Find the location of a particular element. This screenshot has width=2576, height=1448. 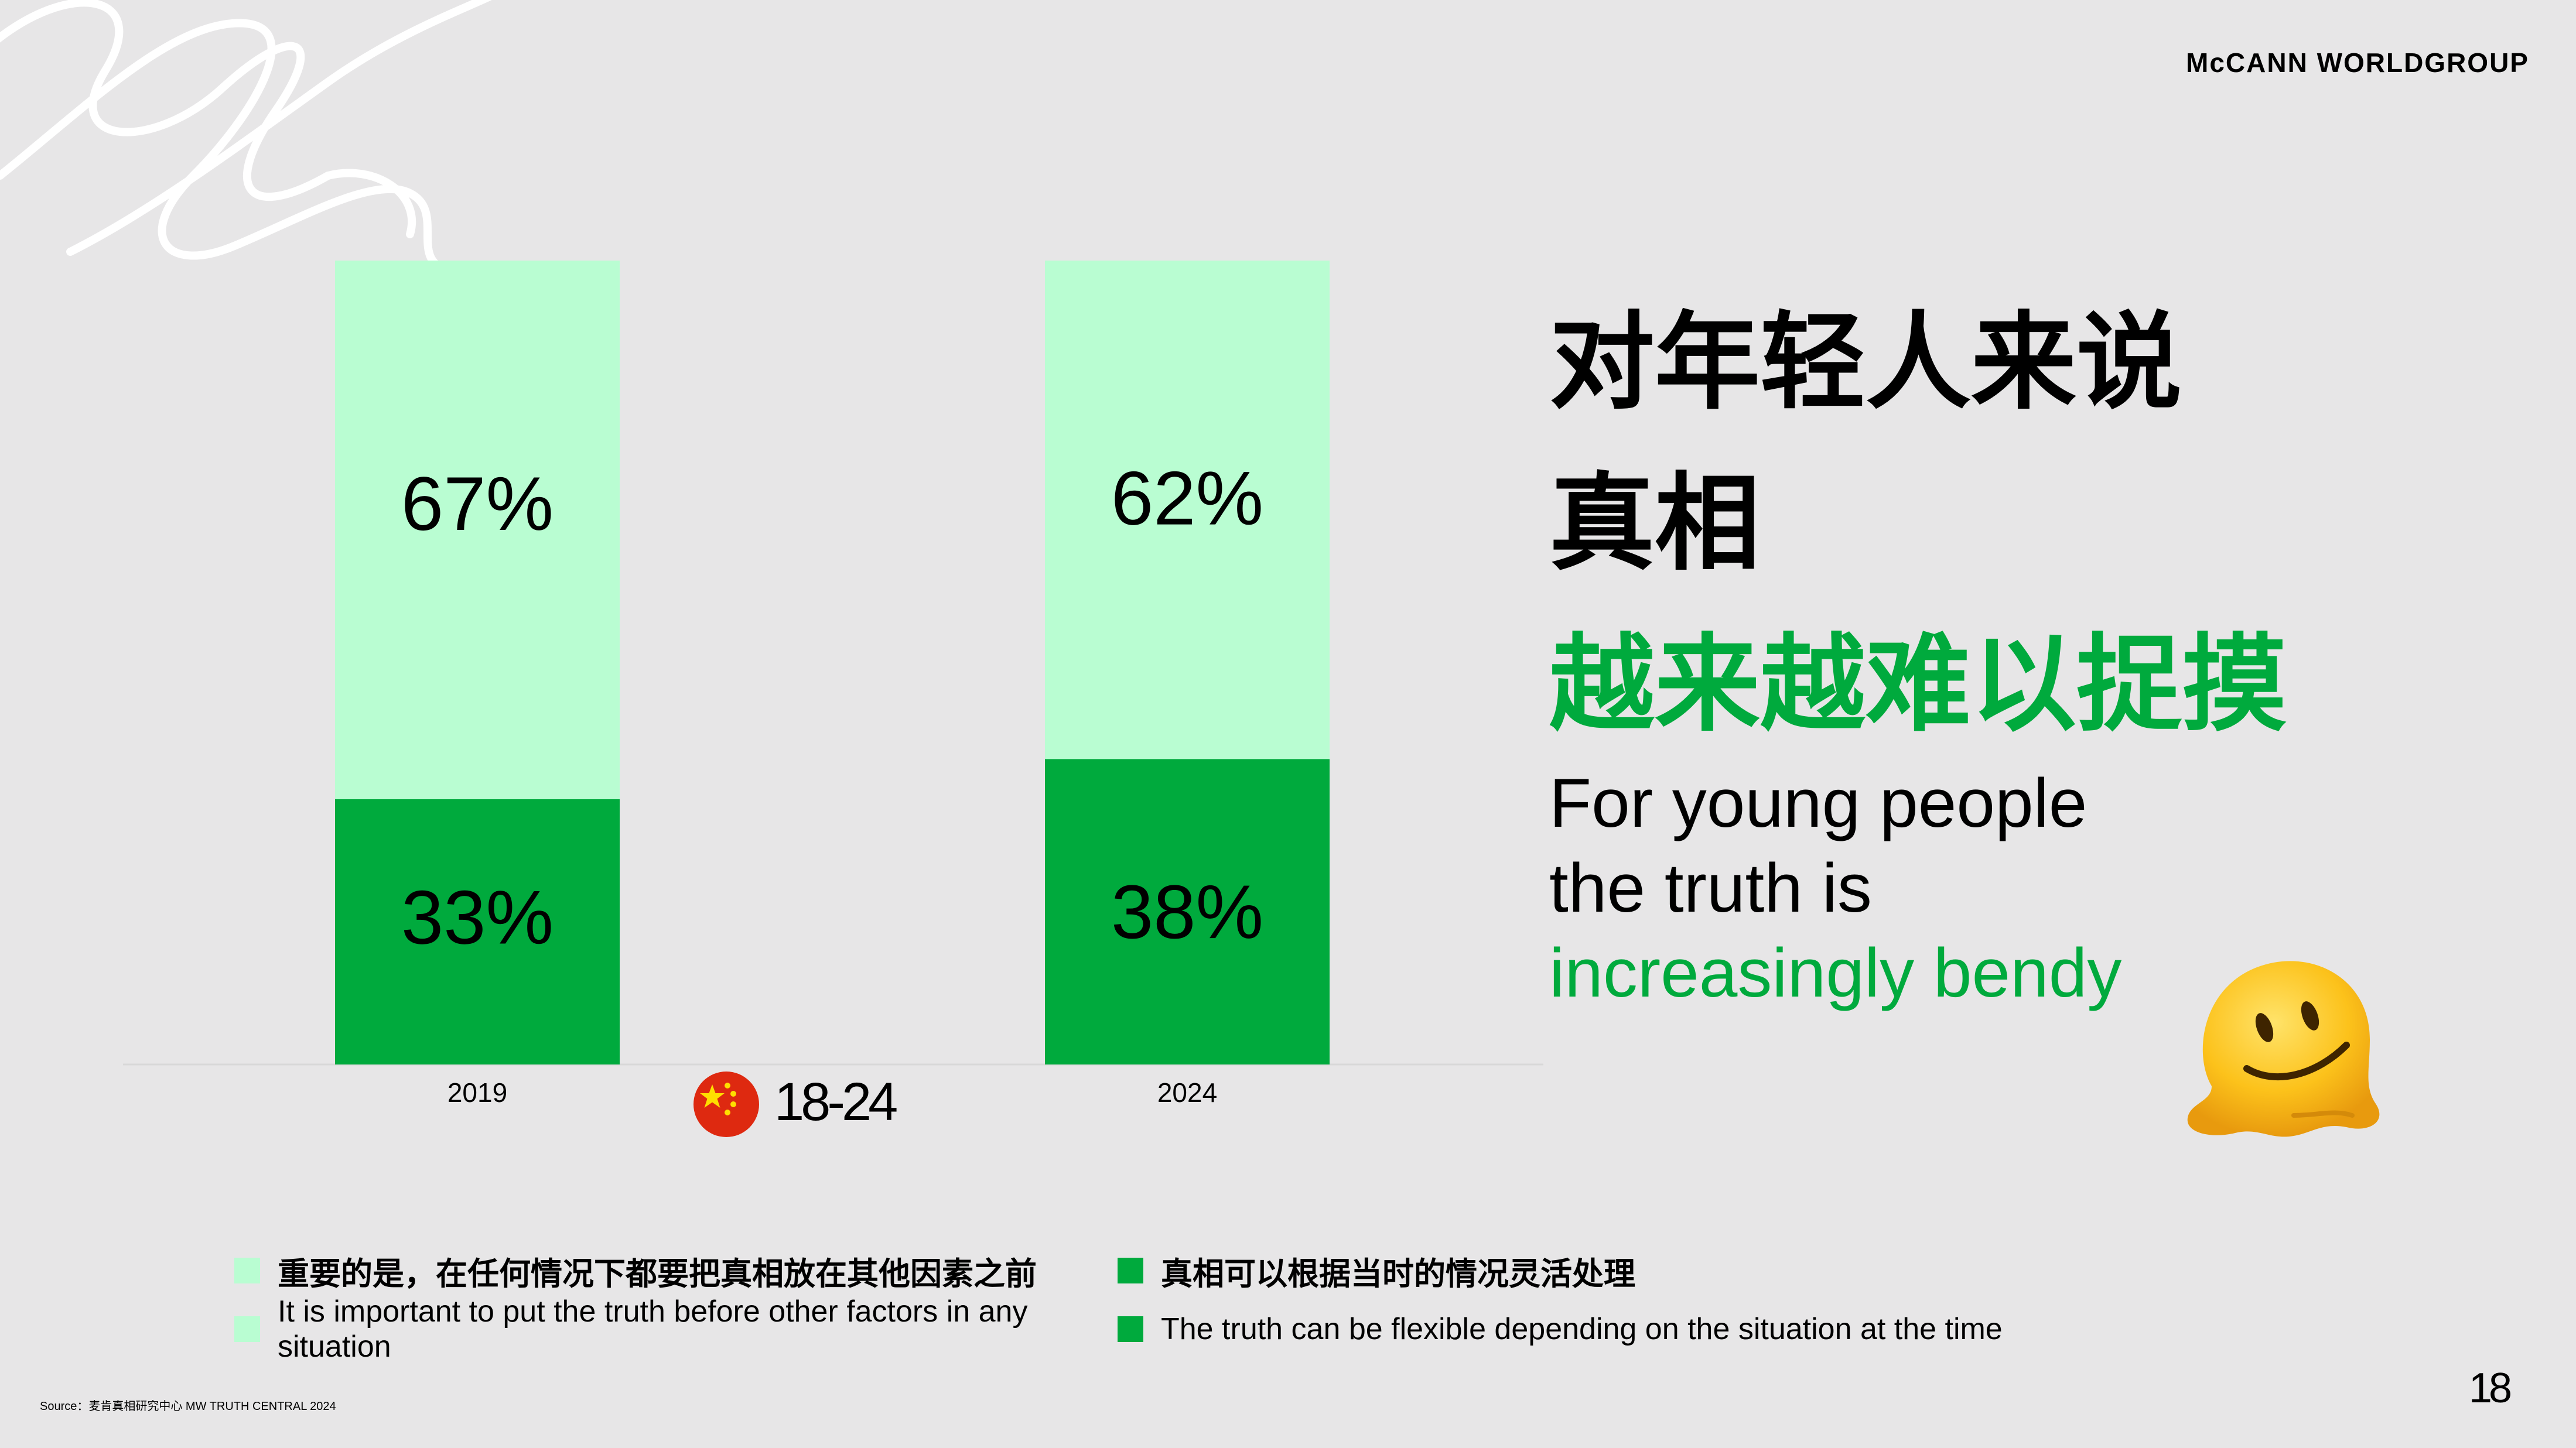

headline-cn-line3: 越来越难以捉摸 is located at coordinates (1919, 685).